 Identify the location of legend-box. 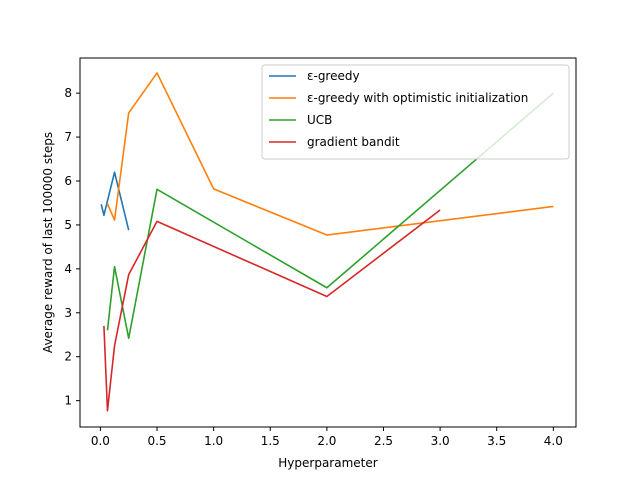
(415, 112).